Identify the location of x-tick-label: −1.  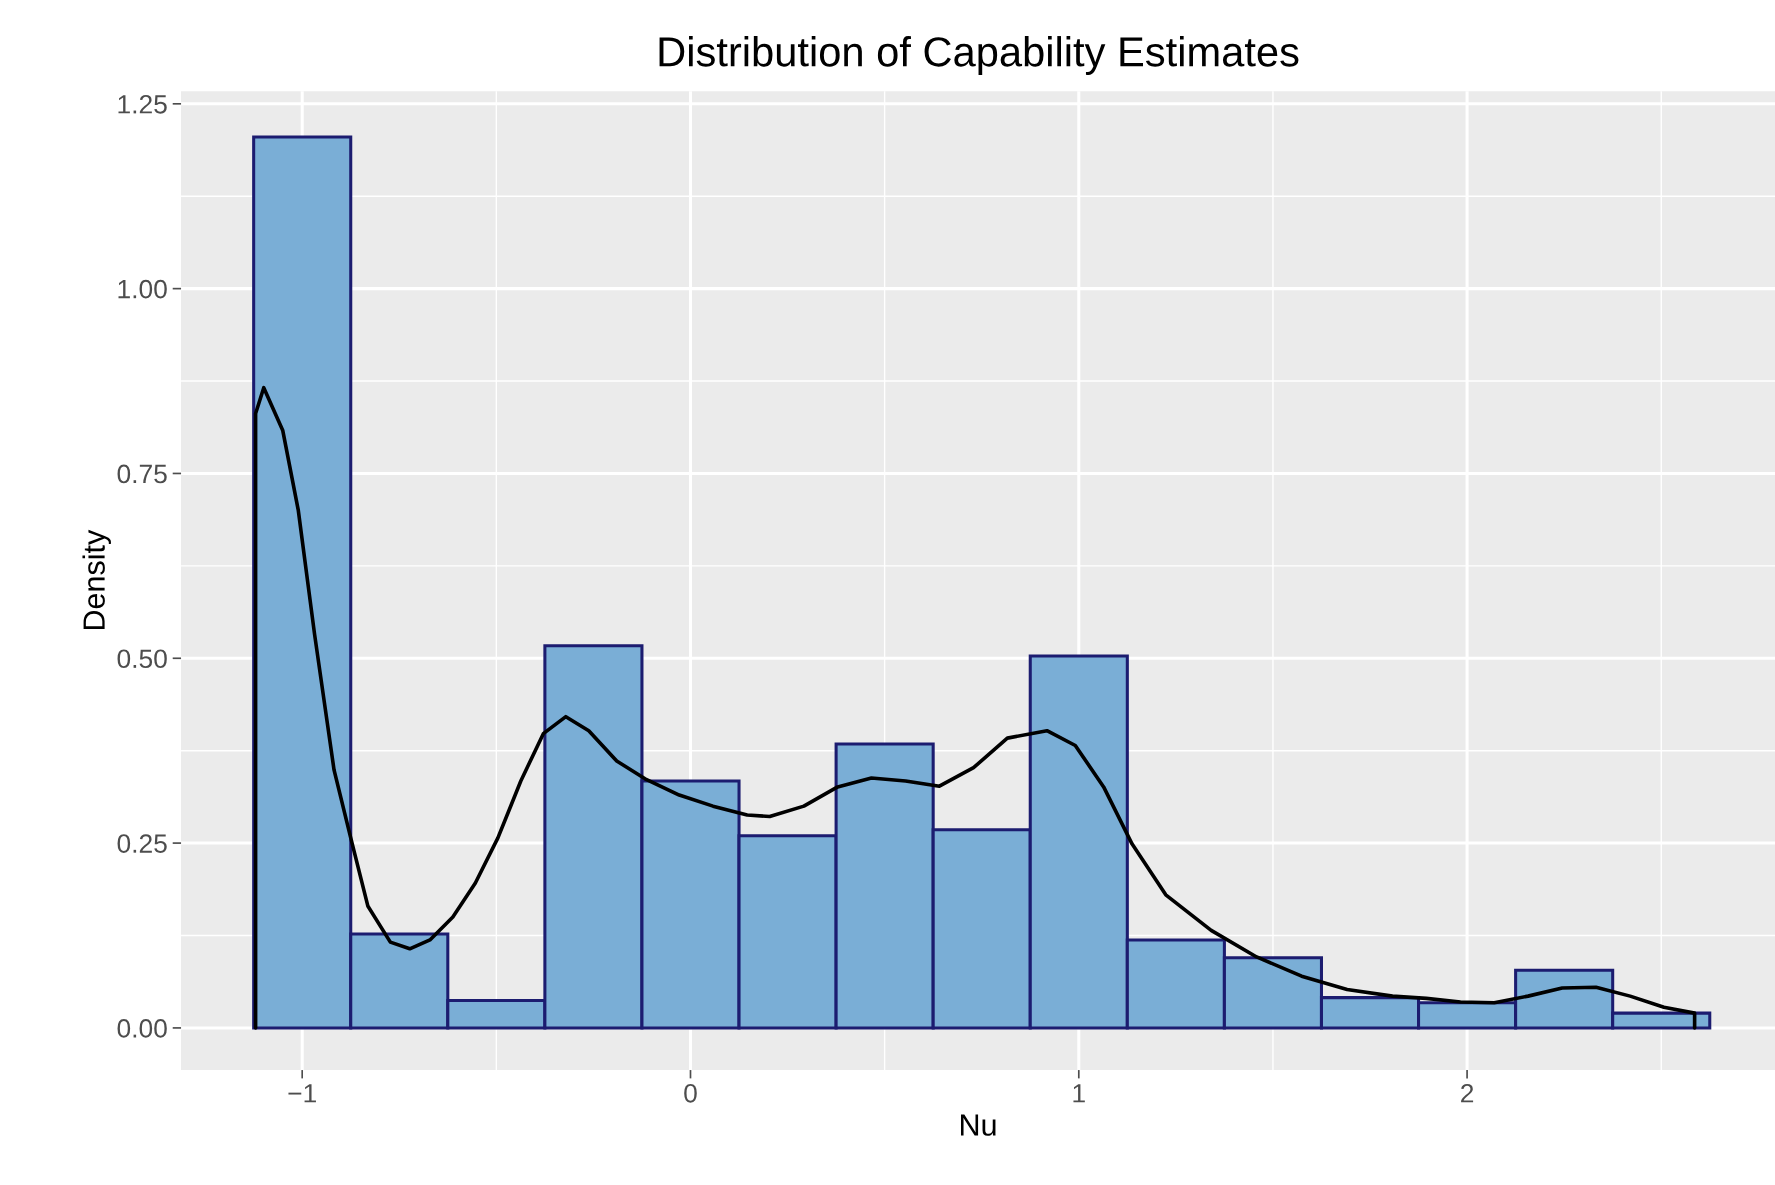
(302, 1093).